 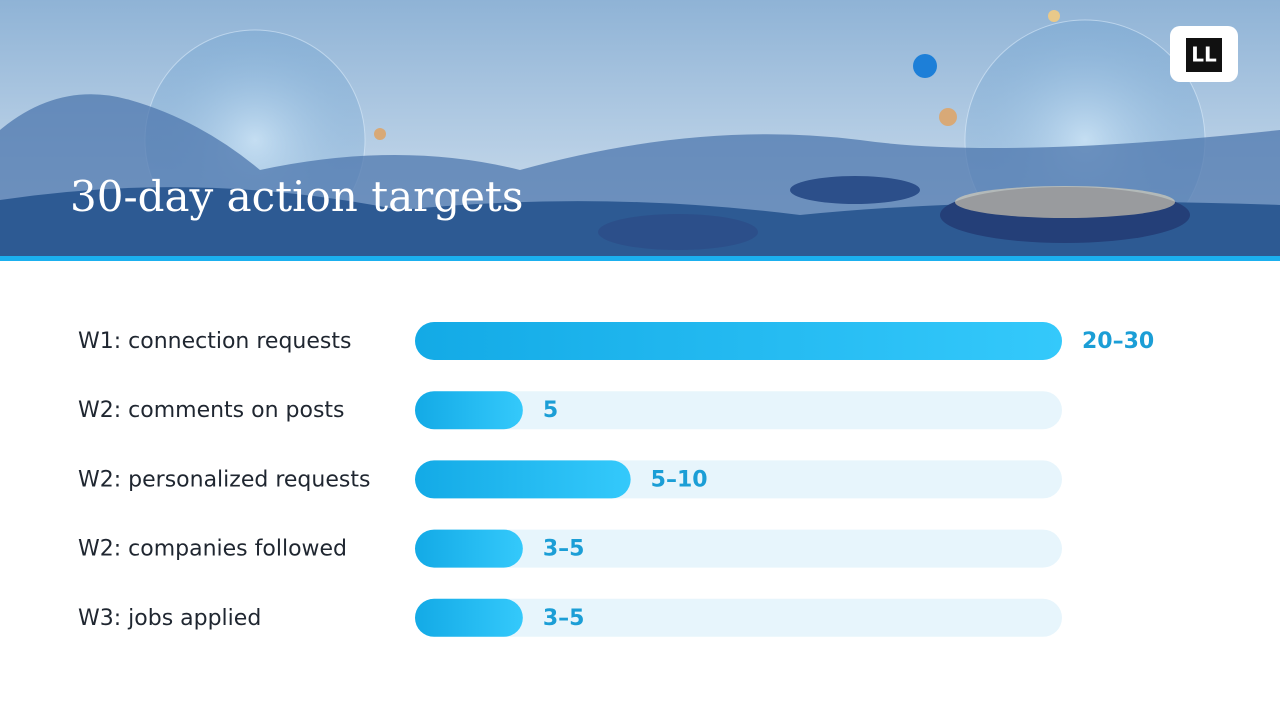 What do you see at coordinates (224, 479) in the screenshot?
I see `category-label: W2: personalized requests` at bounding box center [224, 479].